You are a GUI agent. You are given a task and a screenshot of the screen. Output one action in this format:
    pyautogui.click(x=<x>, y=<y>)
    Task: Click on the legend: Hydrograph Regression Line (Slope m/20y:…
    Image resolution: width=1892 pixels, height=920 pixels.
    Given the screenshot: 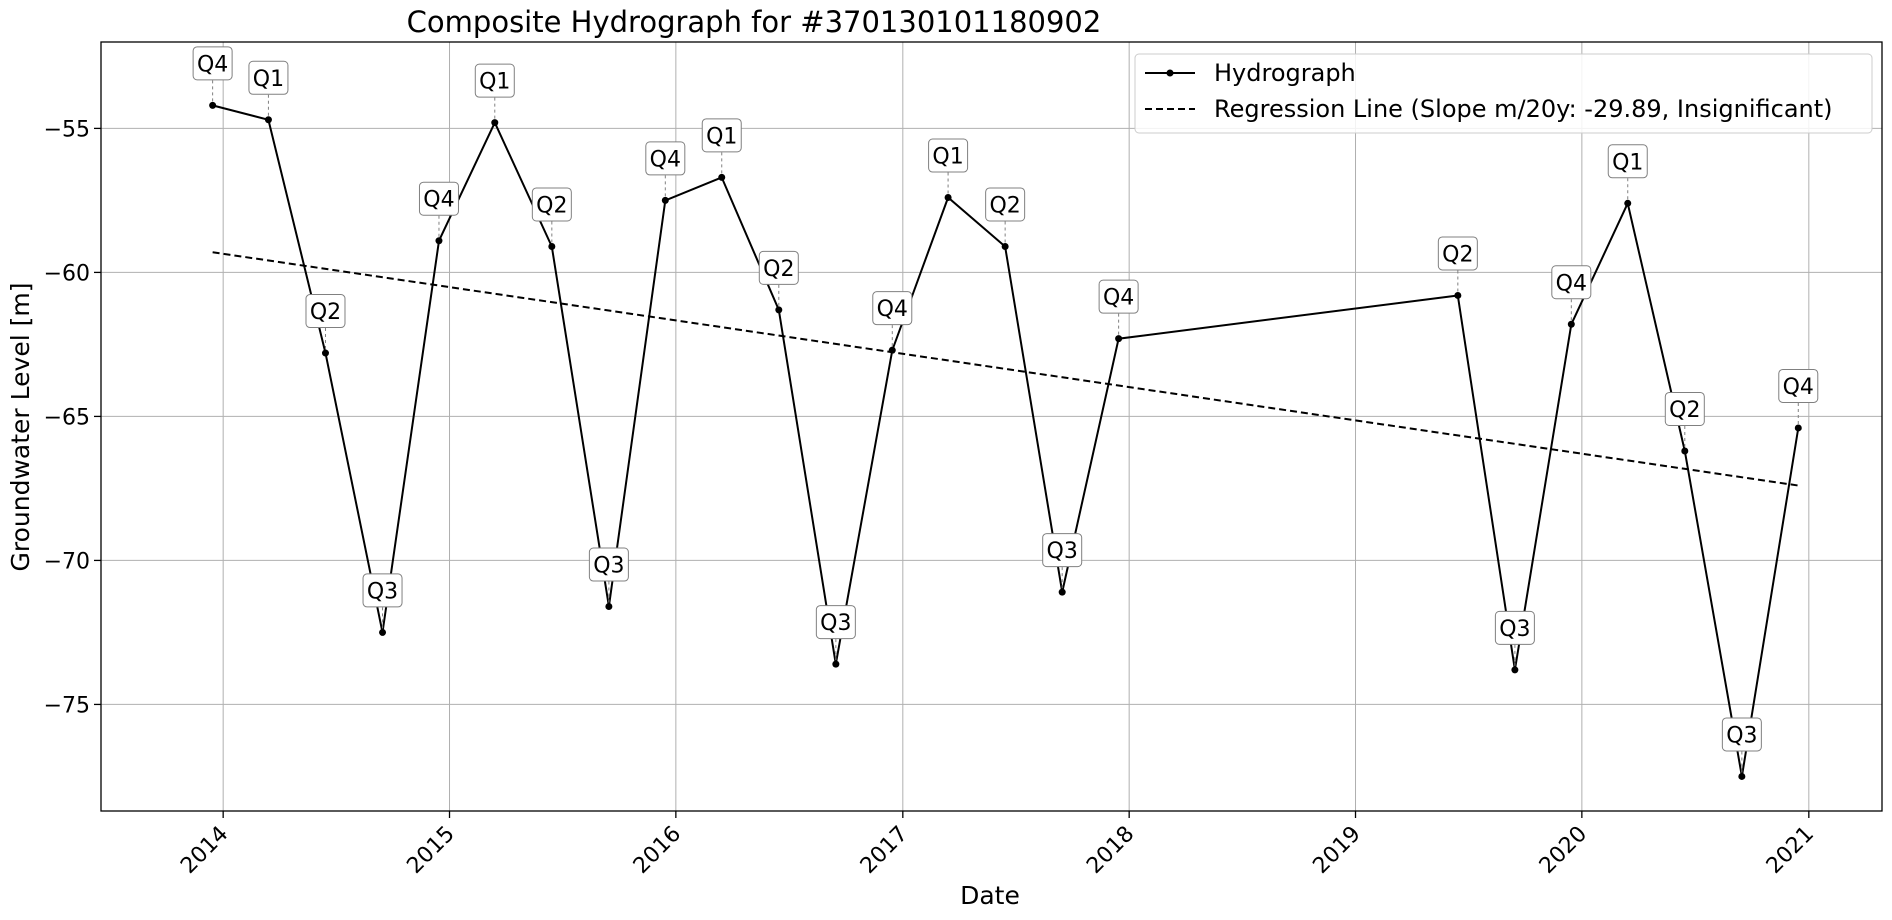 What is the action you would take?
    pyautogui.click(x=1503, y=93)
    